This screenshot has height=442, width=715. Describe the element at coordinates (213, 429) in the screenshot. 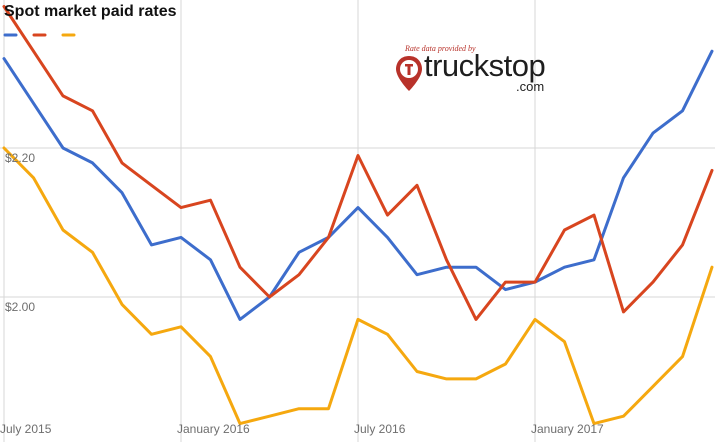

I see `x-tick-label-1: January 2016` at that location.